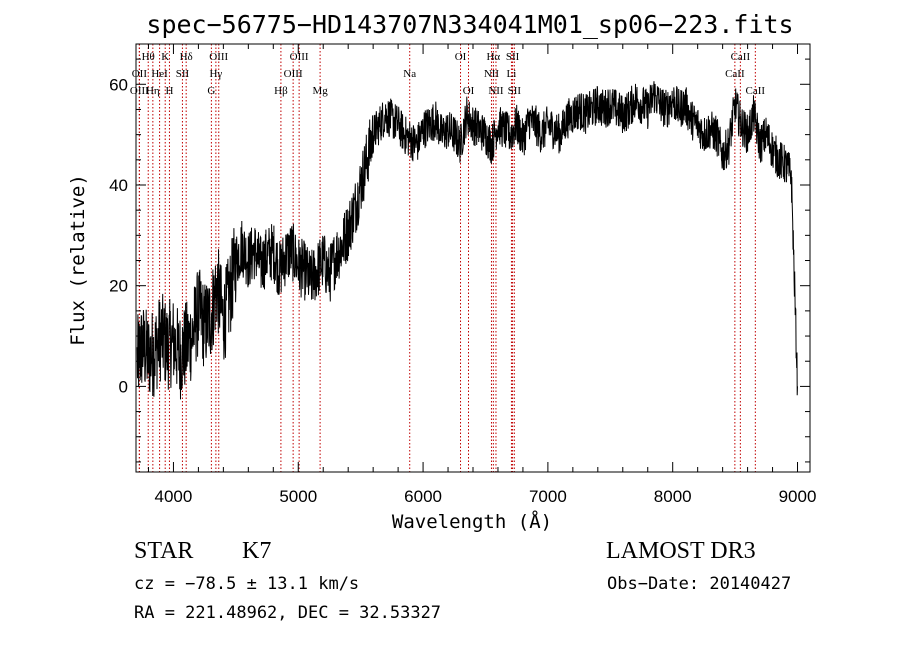 The width and height of the screenshot is (900, 649). Describe the element at coordinates (247, 584) in the screenshot. I see `redshift-velocity: cz = −78.5 ± 13.1 km/s` at that location.